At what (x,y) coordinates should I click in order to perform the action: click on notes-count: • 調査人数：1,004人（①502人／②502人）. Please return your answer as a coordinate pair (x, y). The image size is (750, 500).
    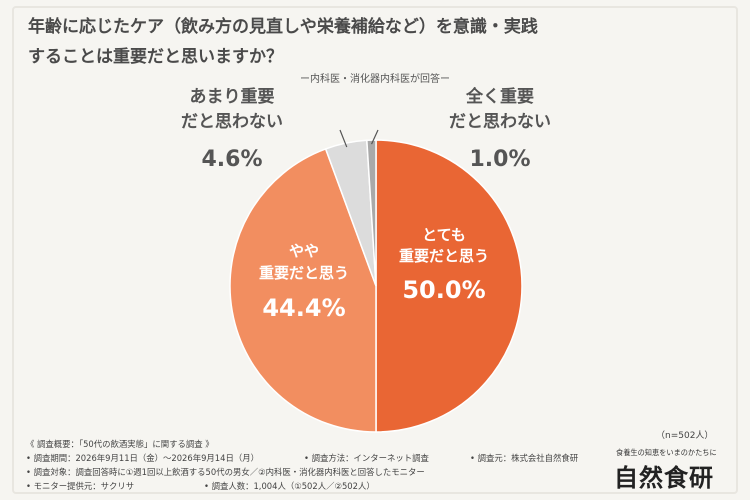
    Looking at the image, I should click on (289, 486).